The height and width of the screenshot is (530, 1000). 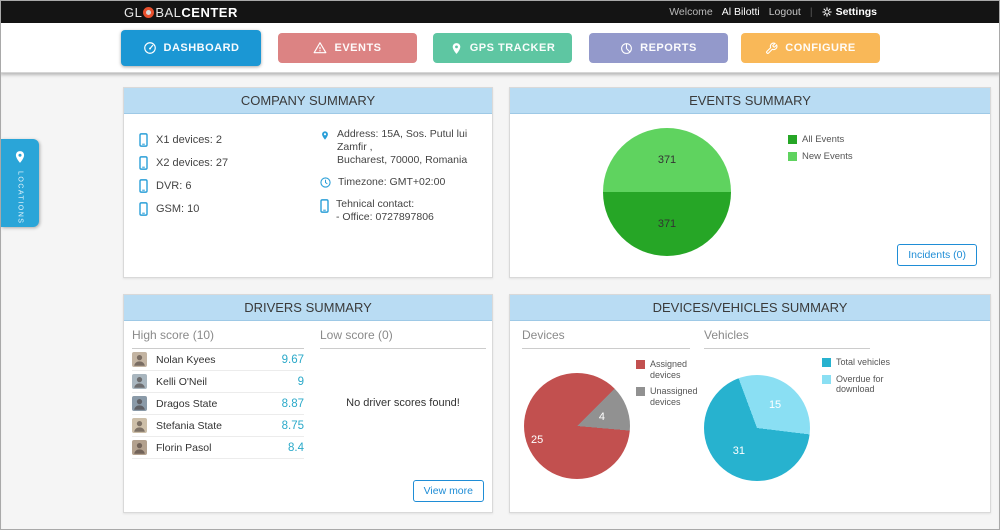 What do you see at coordinates (385, 217) in the screenshot?
I see `contact-office: - Office: 0727897806` at bounding box center [385, 217].